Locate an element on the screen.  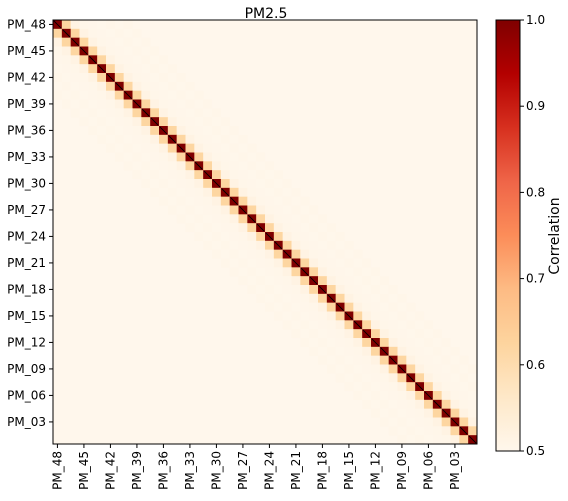
x-tick-label: PM_30 is located at coordinates (216, 470).